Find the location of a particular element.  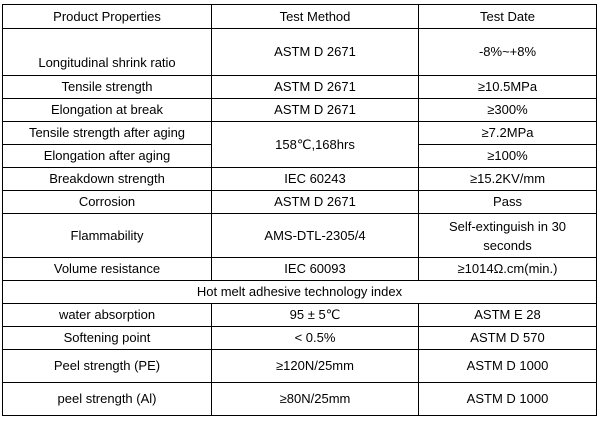

table-row: Breakdown strength IEC 60243 ≥15.2KV/mm is located at coordinates (299, 179).